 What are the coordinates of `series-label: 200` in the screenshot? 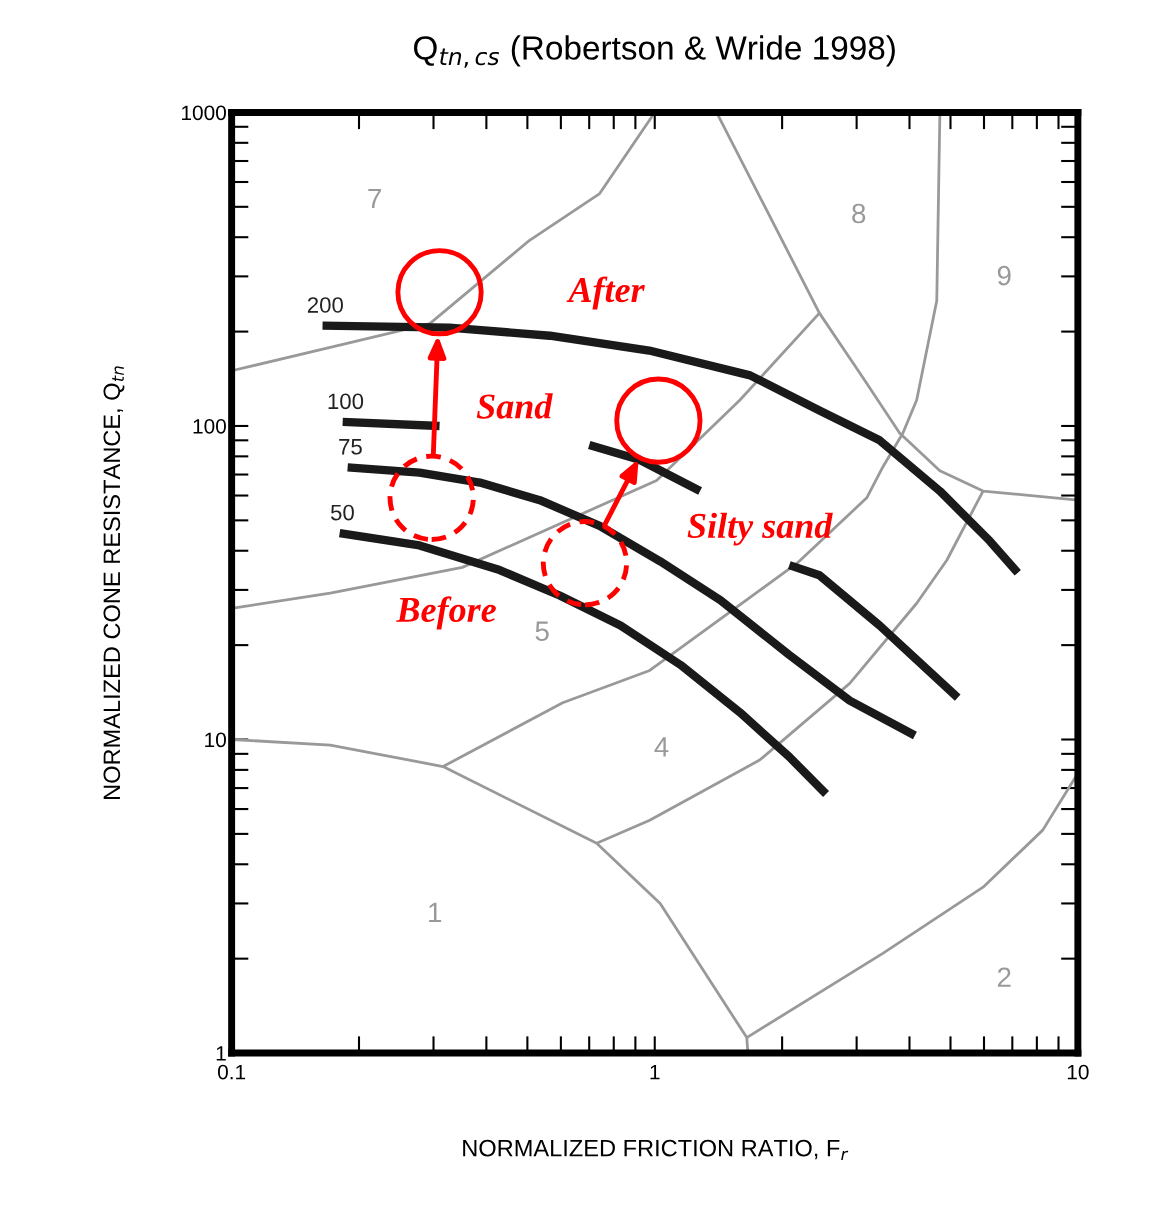 It's located at (325, 305).